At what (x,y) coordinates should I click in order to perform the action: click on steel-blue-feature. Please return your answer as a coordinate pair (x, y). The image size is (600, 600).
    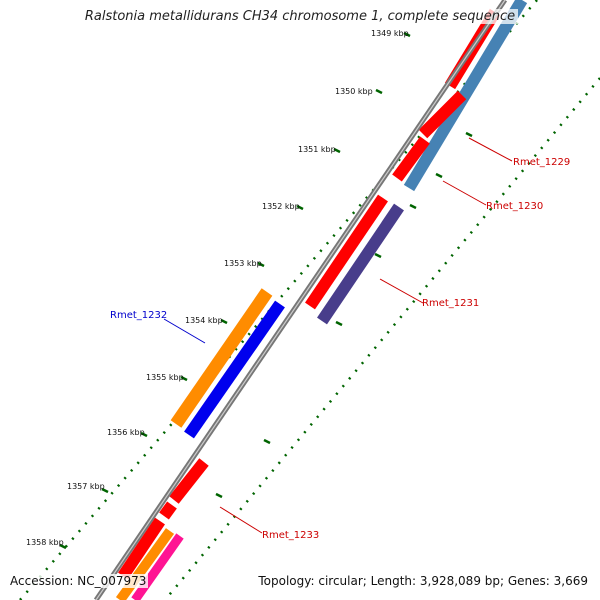
    Looking at the image, I should click on (465, 96).